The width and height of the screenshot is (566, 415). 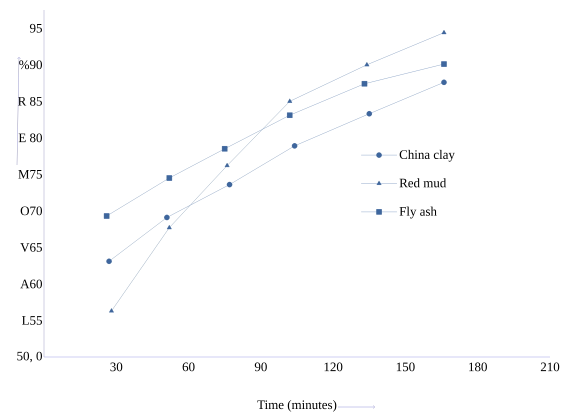 What do you see at coordinates (478, 367) in the screenshot?
I see `x-tick-label: 180` at bounding box center [478, 367].